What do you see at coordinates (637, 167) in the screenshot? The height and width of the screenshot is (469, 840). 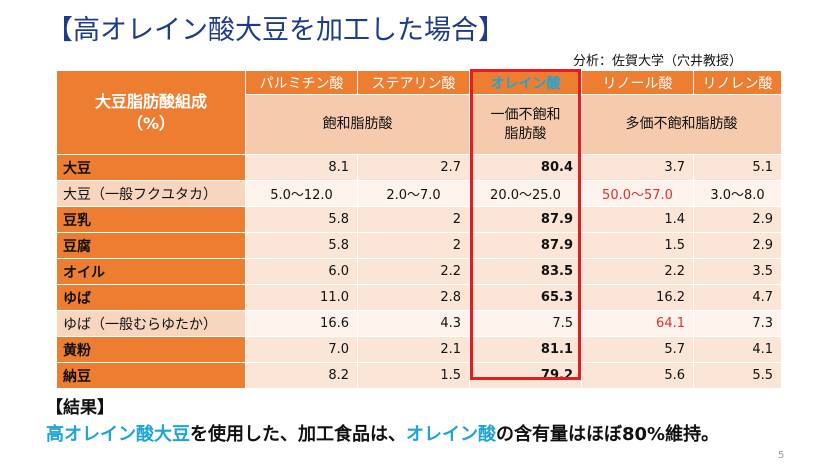 I see `table-cell: 3.7` at bounding box center [637, 167].